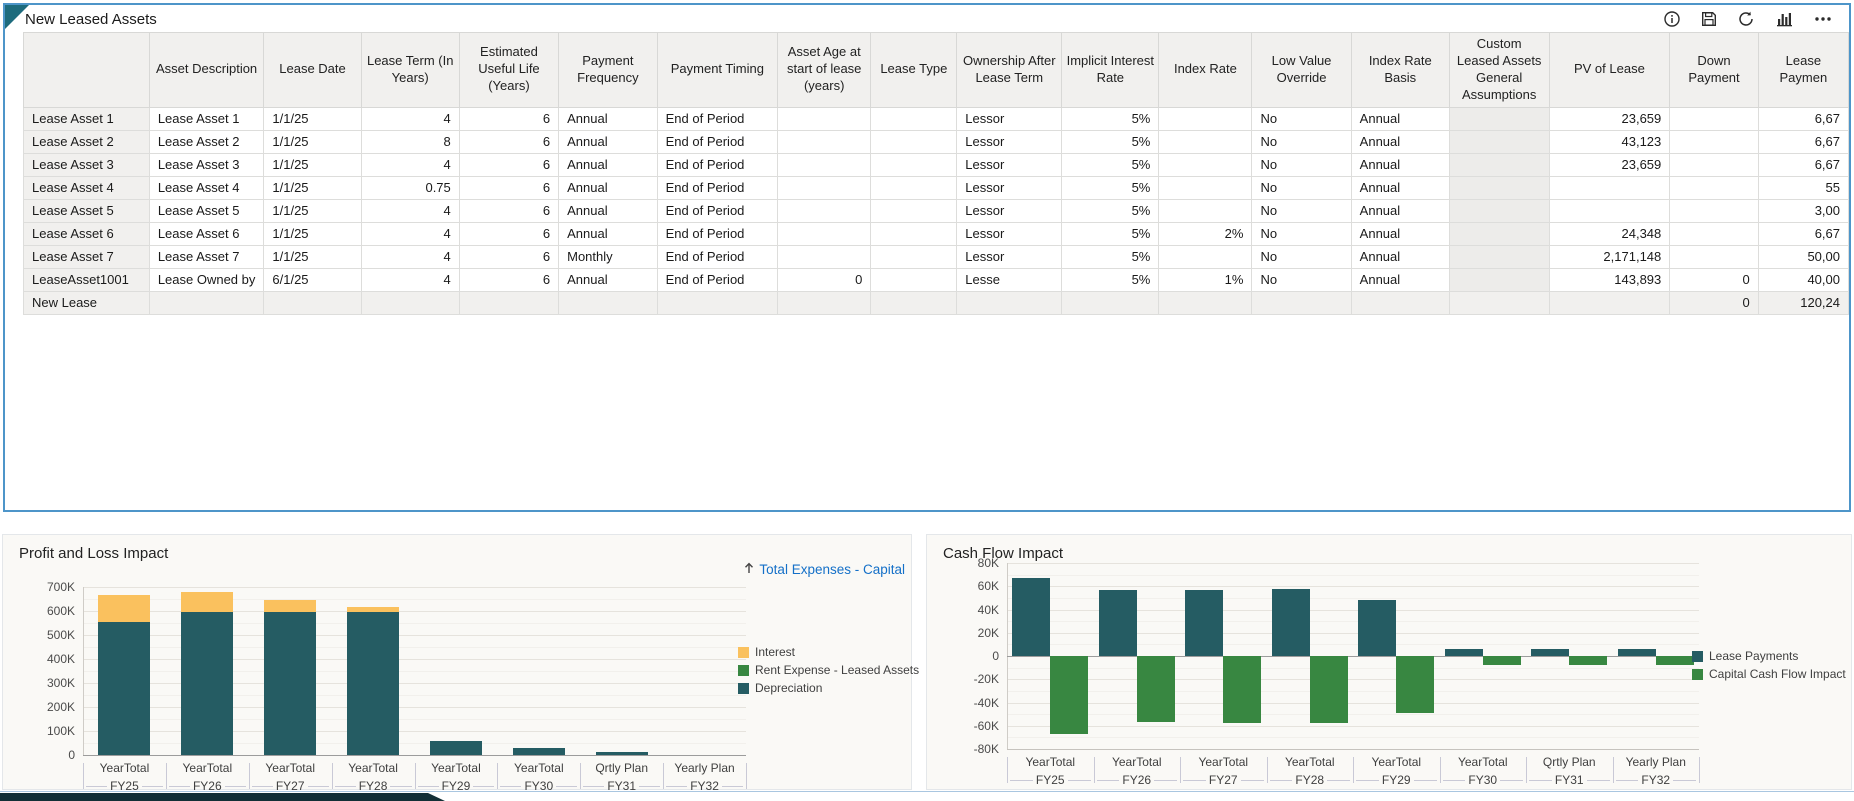 The height and width of the screenshot is (801, 1854). Describe the element at coordinates (1609, 279) in the screenshot. I see `grid-cell: 143,893` at that location.